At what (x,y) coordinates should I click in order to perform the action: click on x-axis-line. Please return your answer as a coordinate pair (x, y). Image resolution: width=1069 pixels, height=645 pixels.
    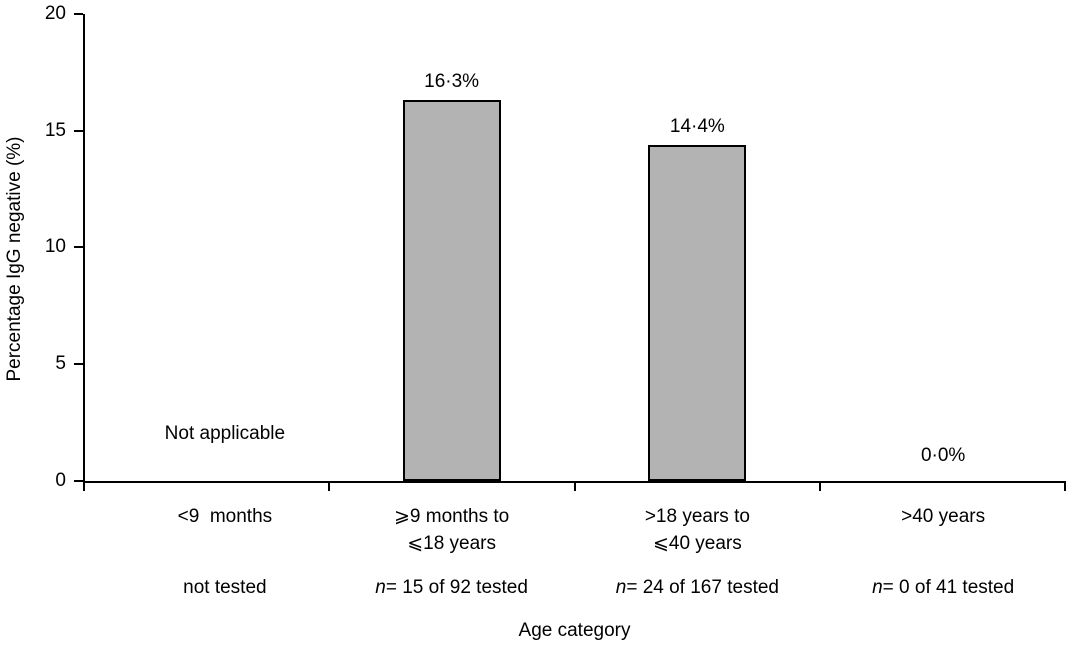
    Looking at the image, I should click on (574, 482).